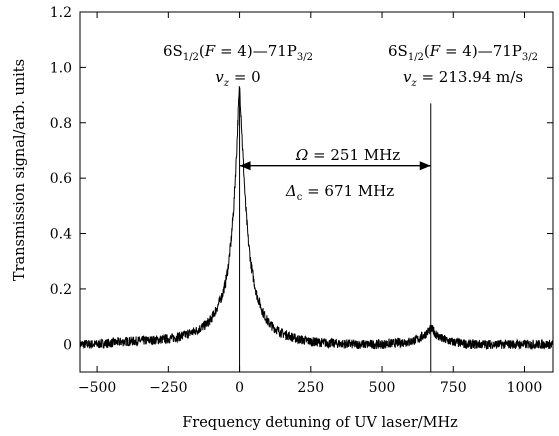  Describe the element at coordinates (339, 192) in the screenshot. I see `delta-annotation: Δc = 671 MHz` at that location.